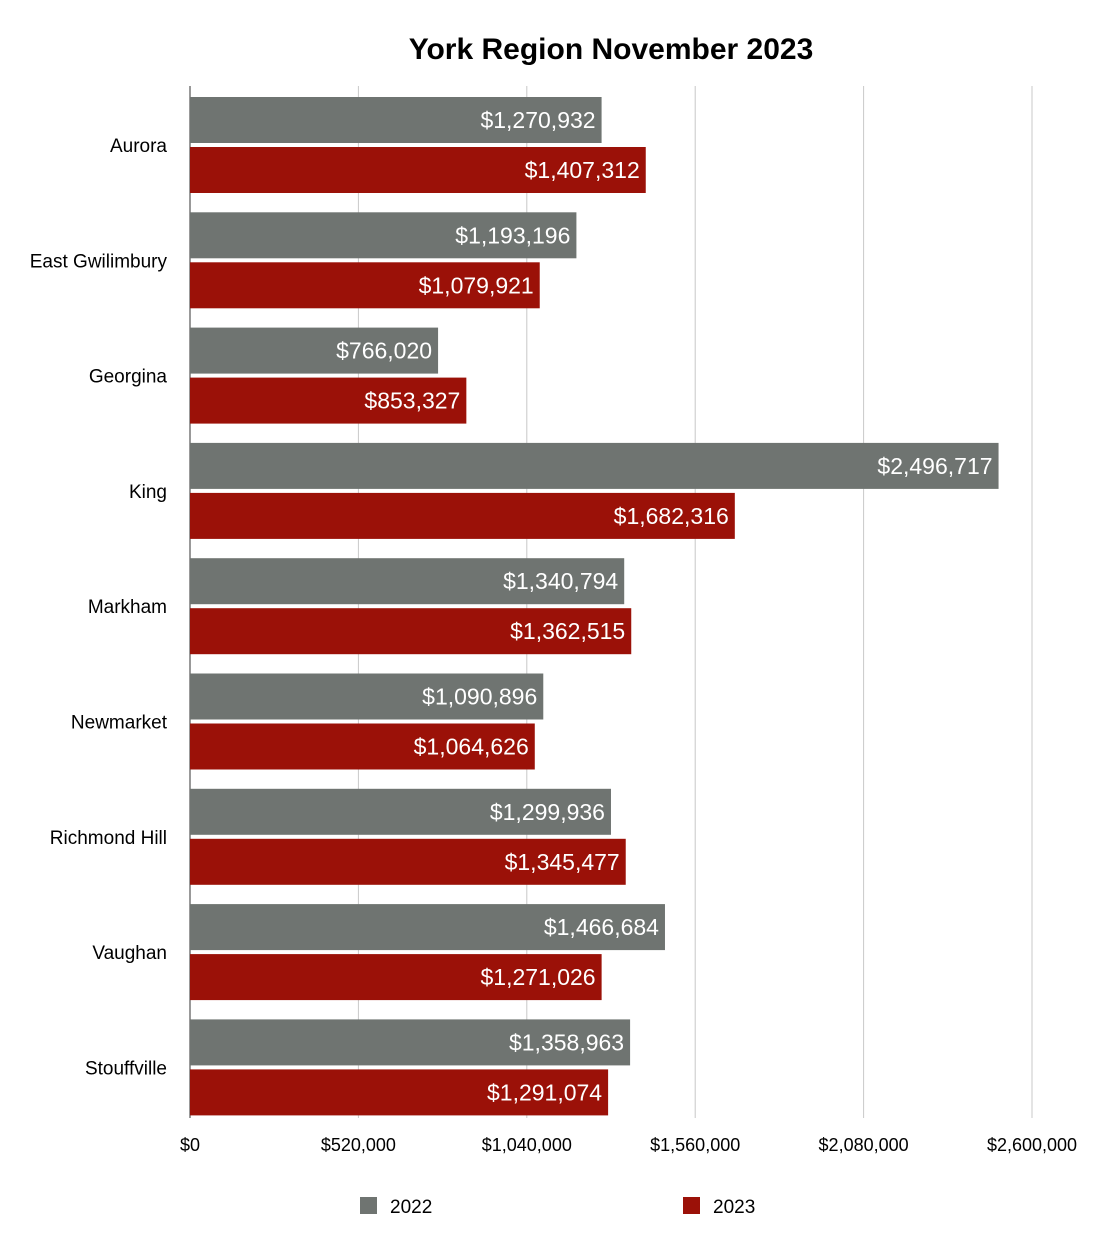  What do you see at coordinates (560, 581) in the screenshot?
I see `bar-value-label: $1,340,794` at bounding box center [560, 581].